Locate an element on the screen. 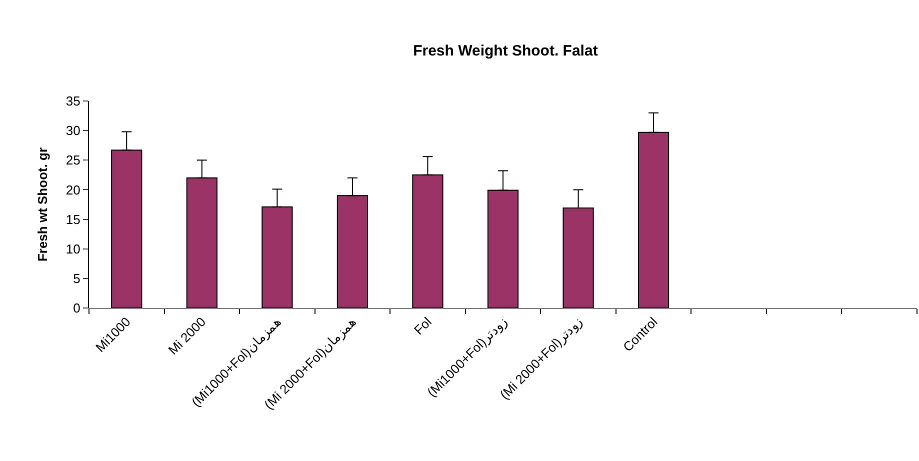 The width and height of the screenshot is (919, 461). y-axis-title: Fresh wt Shoot. gr is located at coordinates (42, 204).